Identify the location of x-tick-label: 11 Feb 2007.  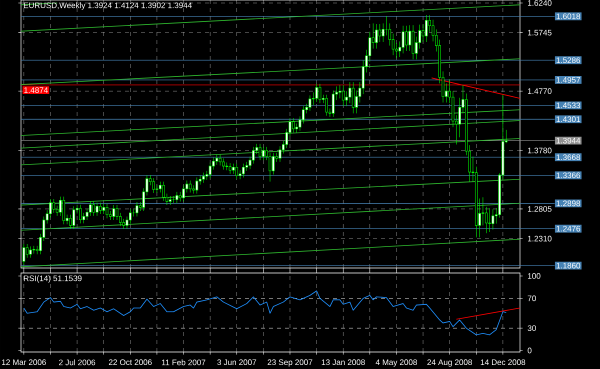
(184, 362).